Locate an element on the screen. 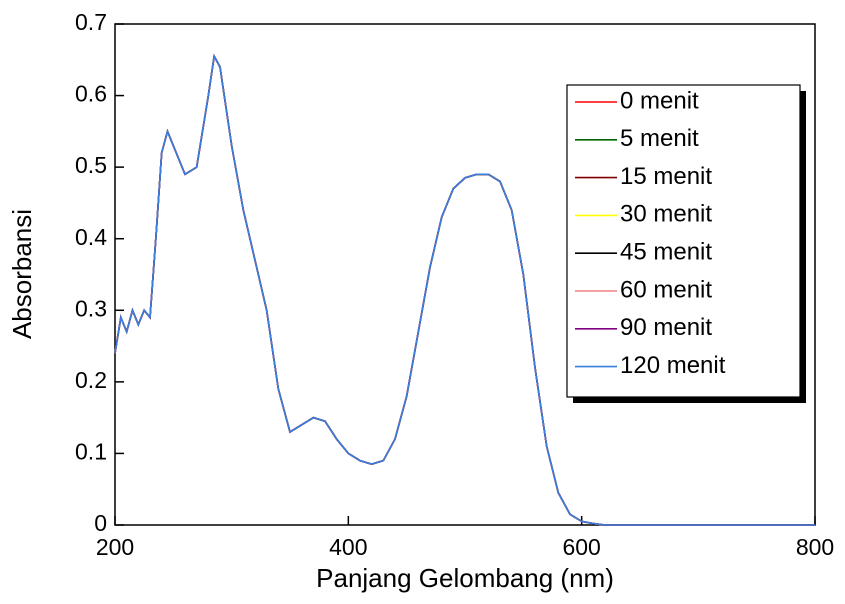  x-tick-label: 400 is located at coordinates (348, 547).